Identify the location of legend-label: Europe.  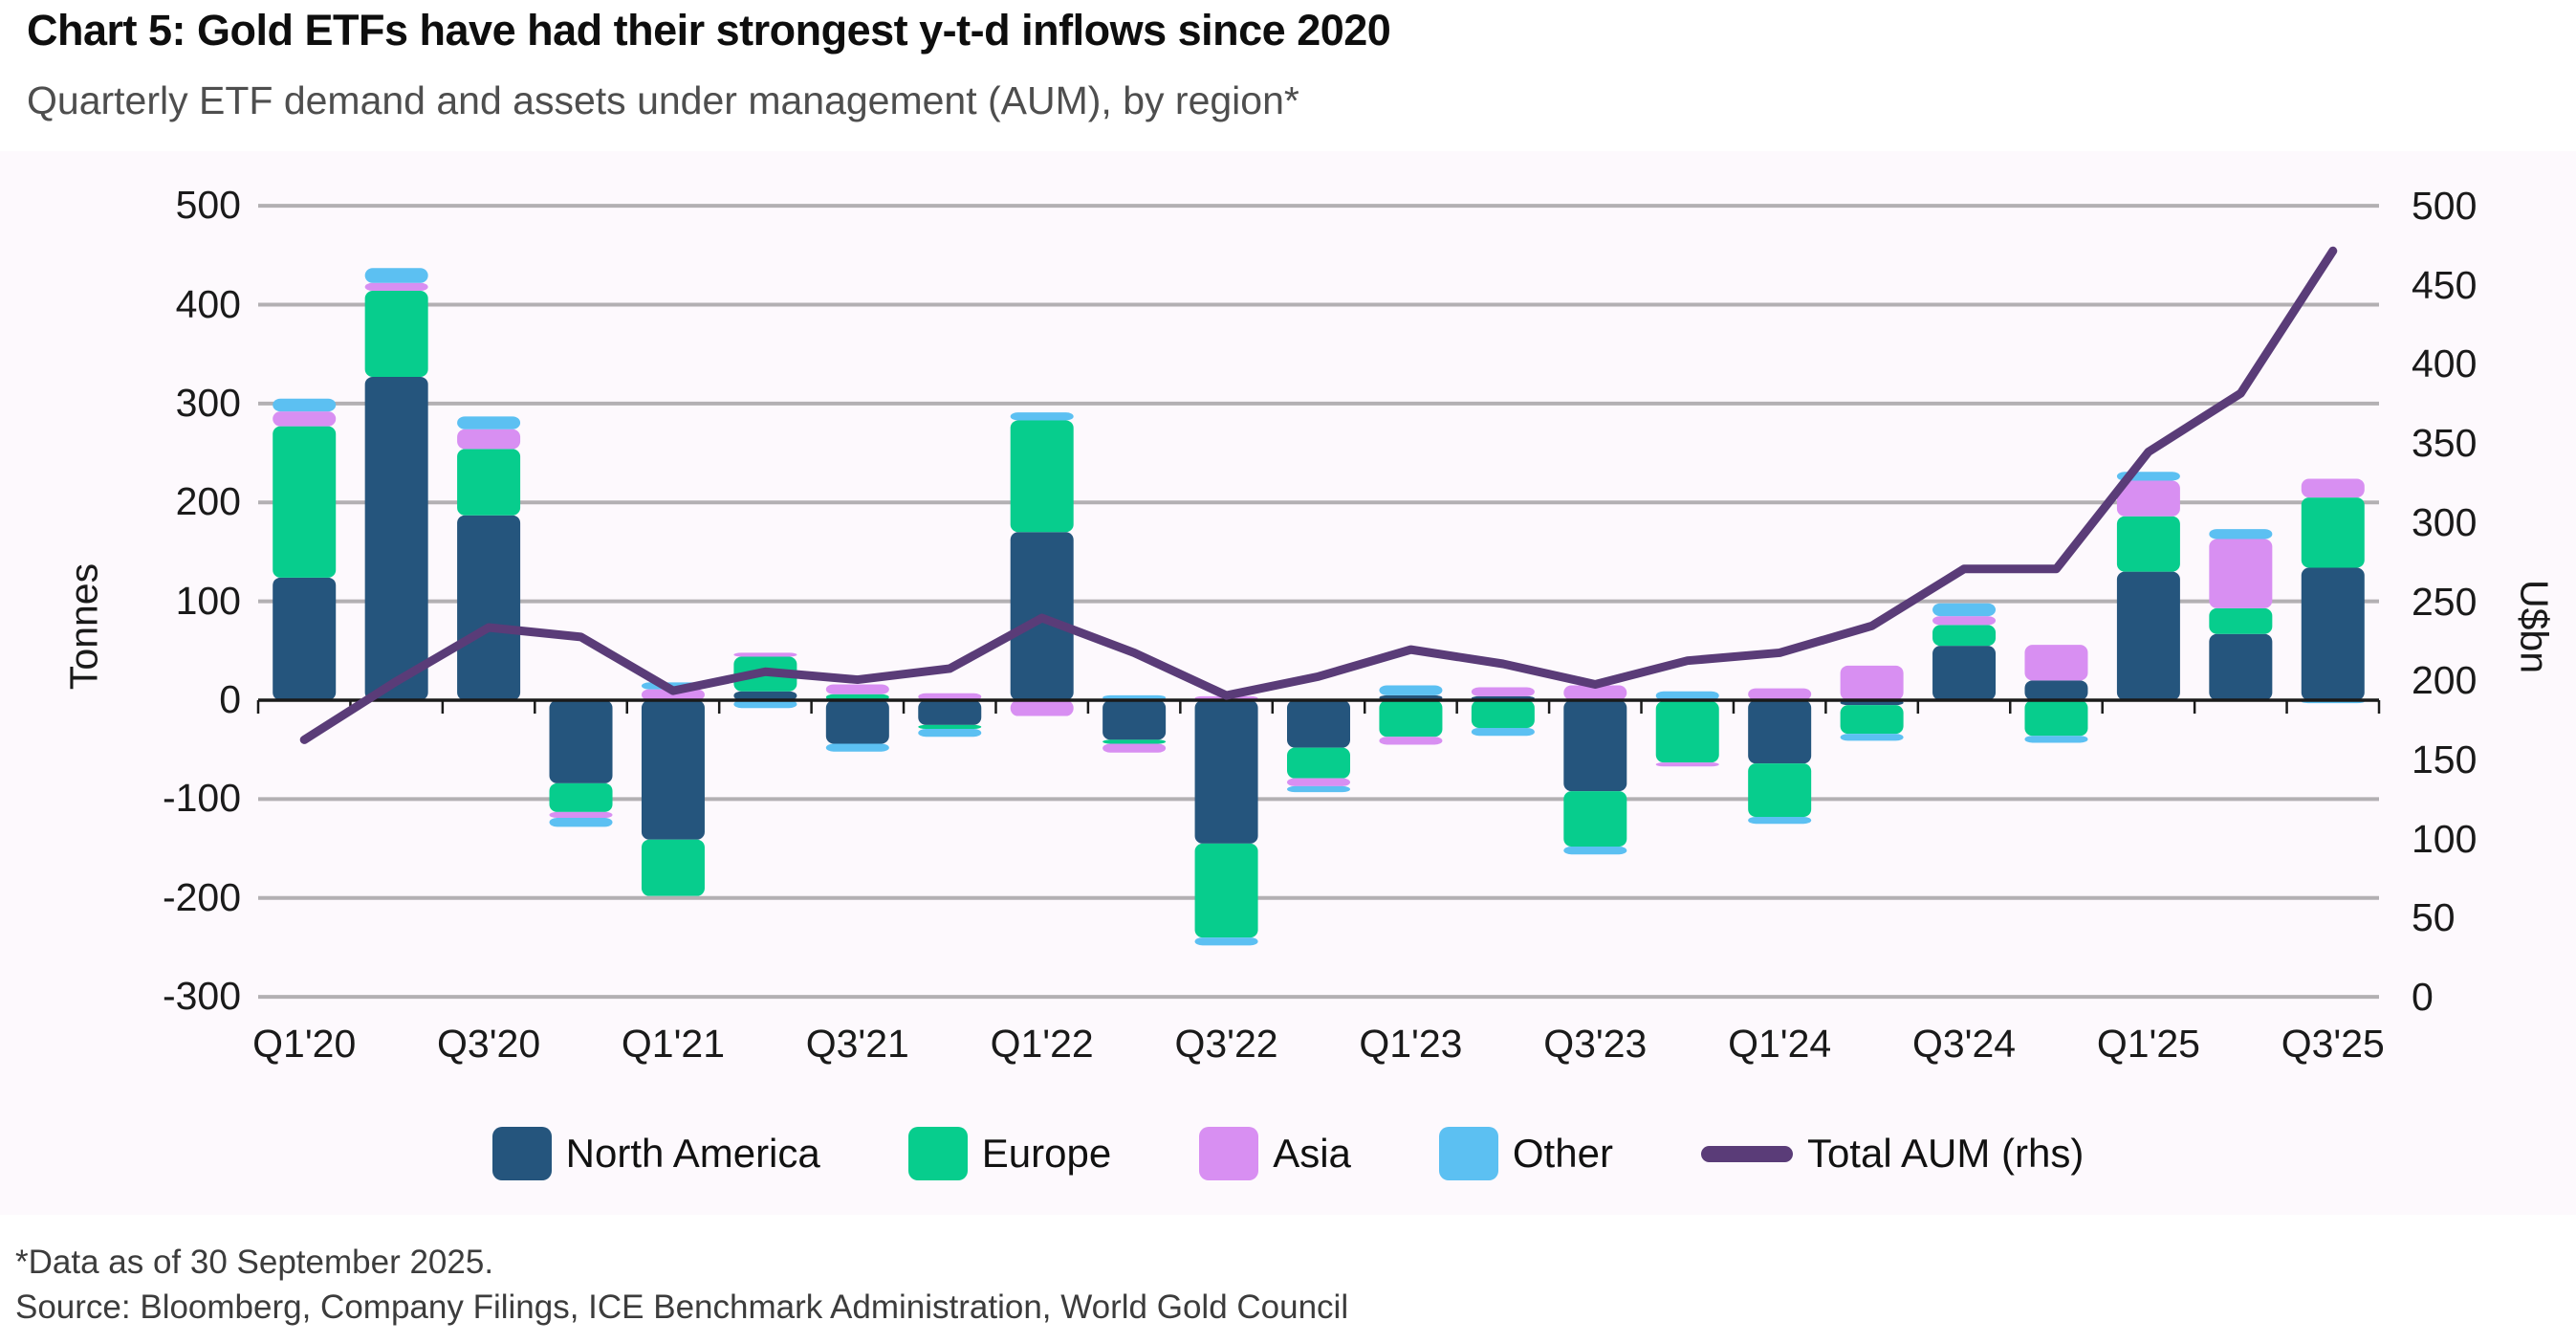
(1046, 1153).